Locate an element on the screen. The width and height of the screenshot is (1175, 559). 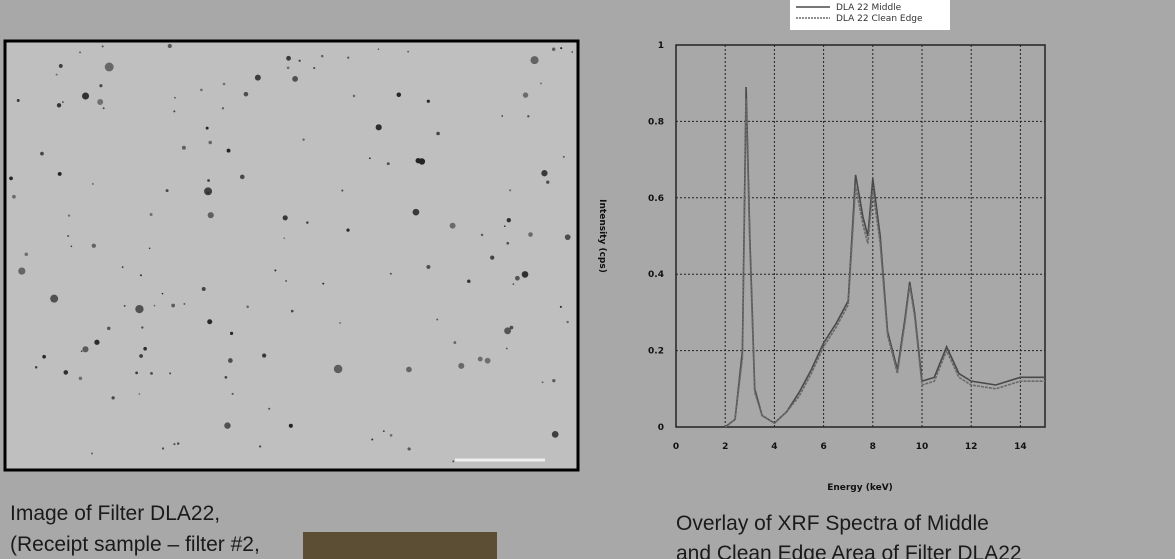
x-tick-label: 6 is located at coordinates (823, 447).